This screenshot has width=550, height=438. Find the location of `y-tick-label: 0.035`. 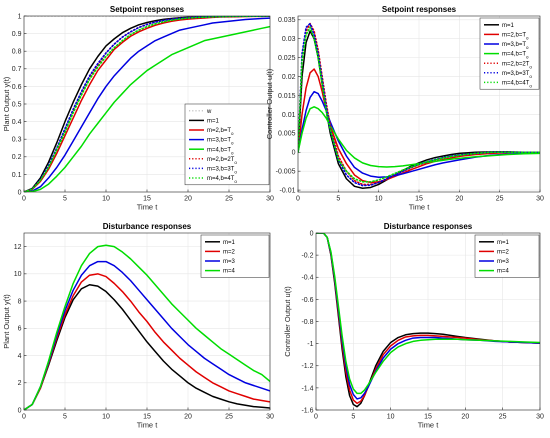

y-tick-label: 0.035 is located at coordinates (287, 20).